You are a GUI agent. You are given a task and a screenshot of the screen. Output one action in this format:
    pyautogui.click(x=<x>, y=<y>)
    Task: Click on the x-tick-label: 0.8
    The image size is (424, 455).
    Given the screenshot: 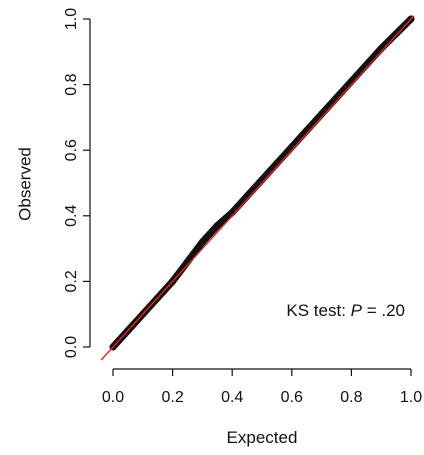 What is the action you would take?
    pyautogui.click(x=351, y=397)
    